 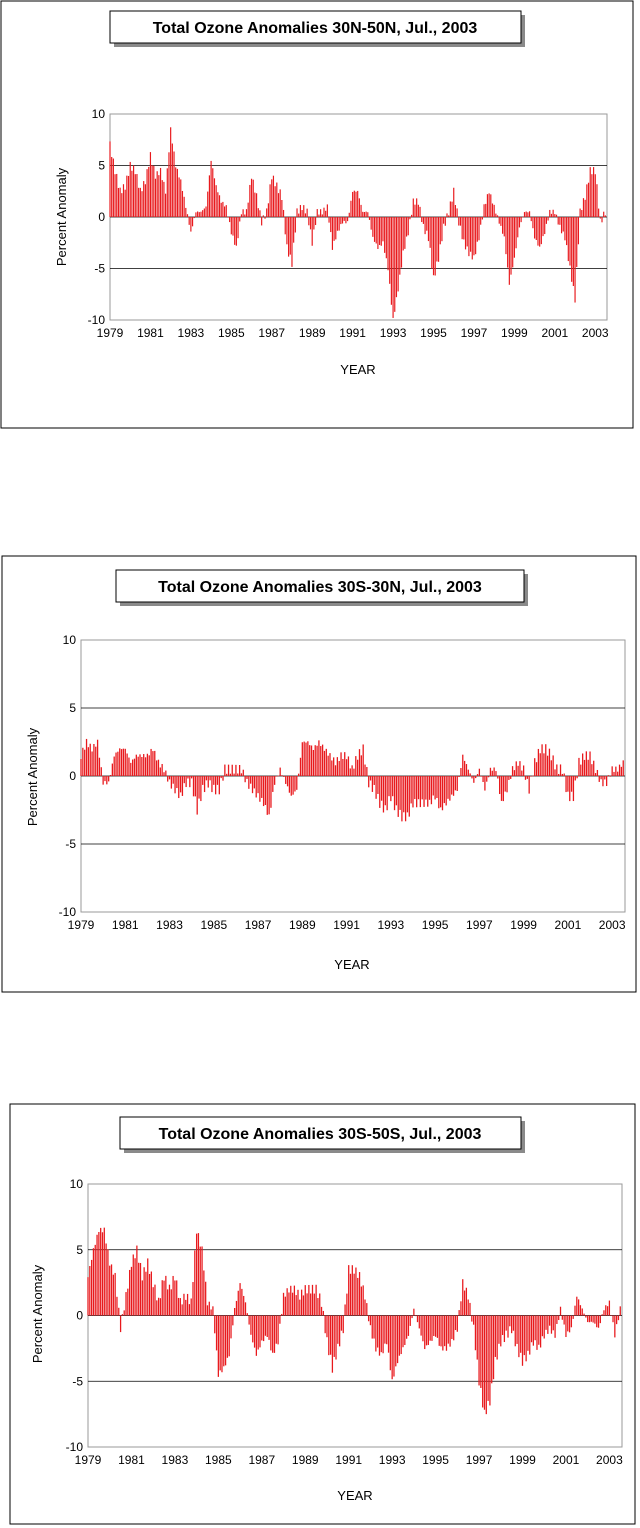 I want to click on x-tick-label: 1993, so click(x=390, y=925).